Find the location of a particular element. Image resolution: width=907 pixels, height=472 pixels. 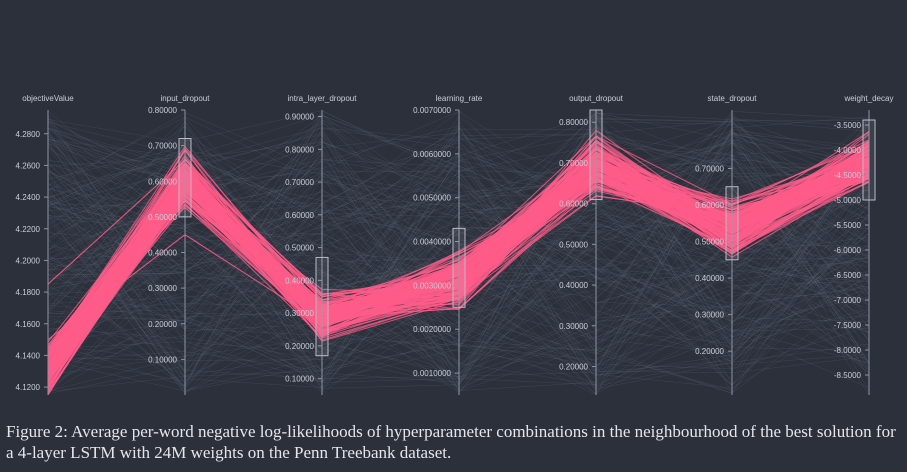

tick-label: 4.2600 is located at coordinates (28, 165).